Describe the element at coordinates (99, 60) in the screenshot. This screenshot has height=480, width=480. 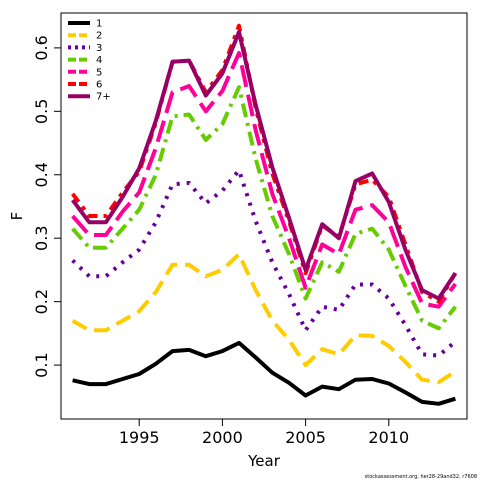
I see `legend-label: 4` at that location.